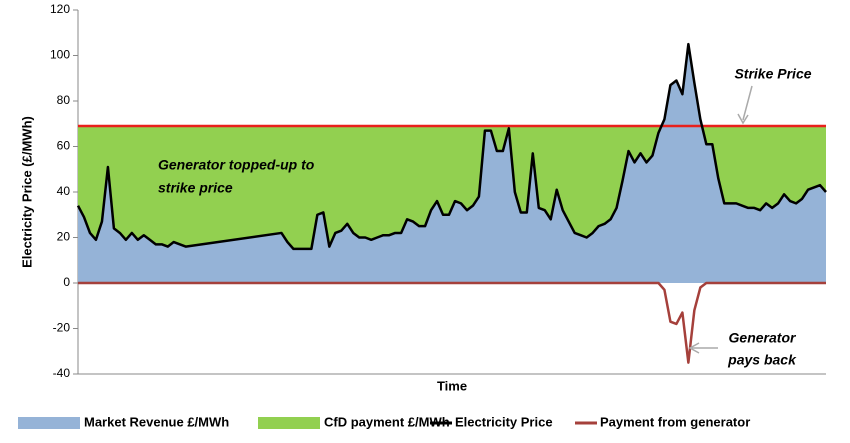 The image size is (850, 443). Describe the element at coordinates (60, 55) in the screenshot. I see `y-tick-label: 100` at that location.